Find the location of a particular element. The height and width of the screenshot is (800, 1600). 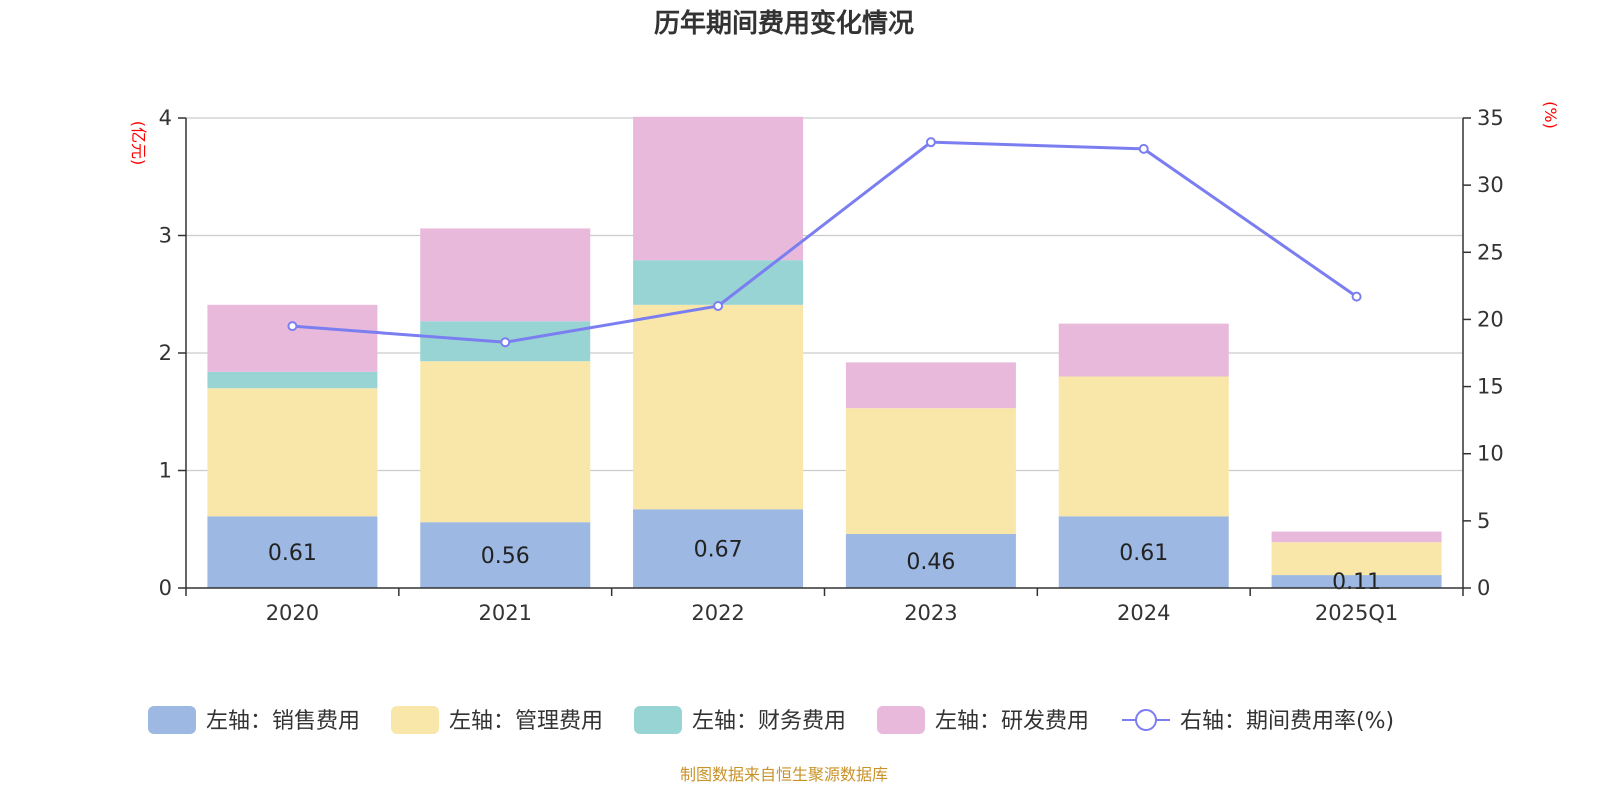

right-axis-tick-label: 35 is located at coordinates (1490, 118).